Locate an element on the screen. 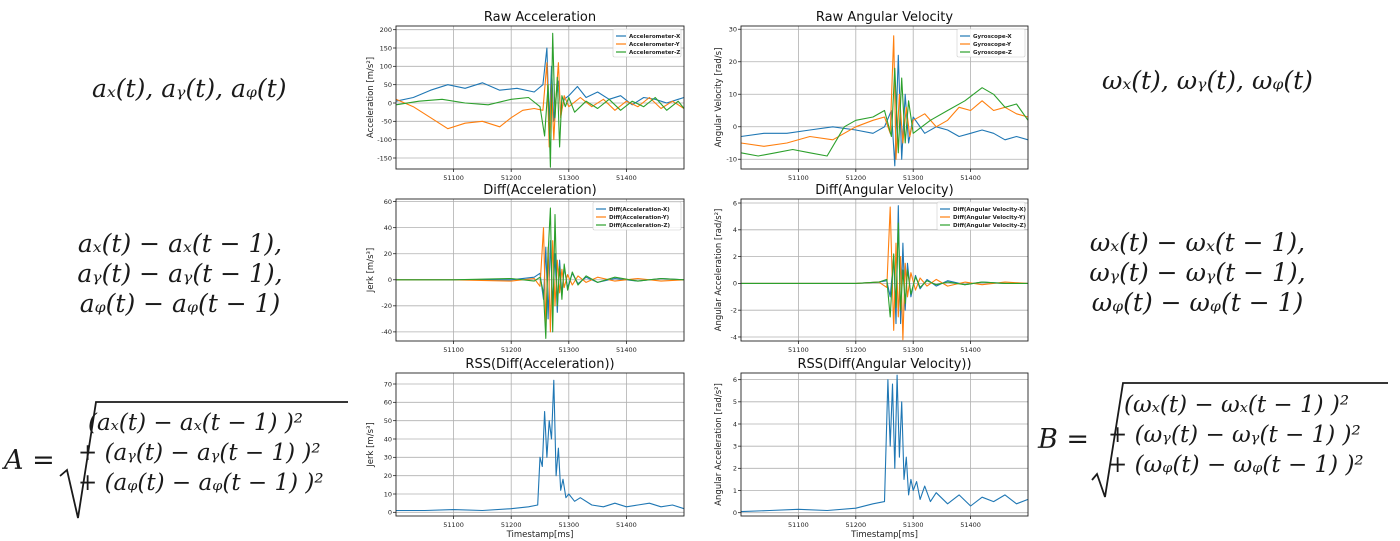 Image resolution: width=1400 pixels, height=541 pixels. y-tick-label: 1 is located at coordinates (735, 491).